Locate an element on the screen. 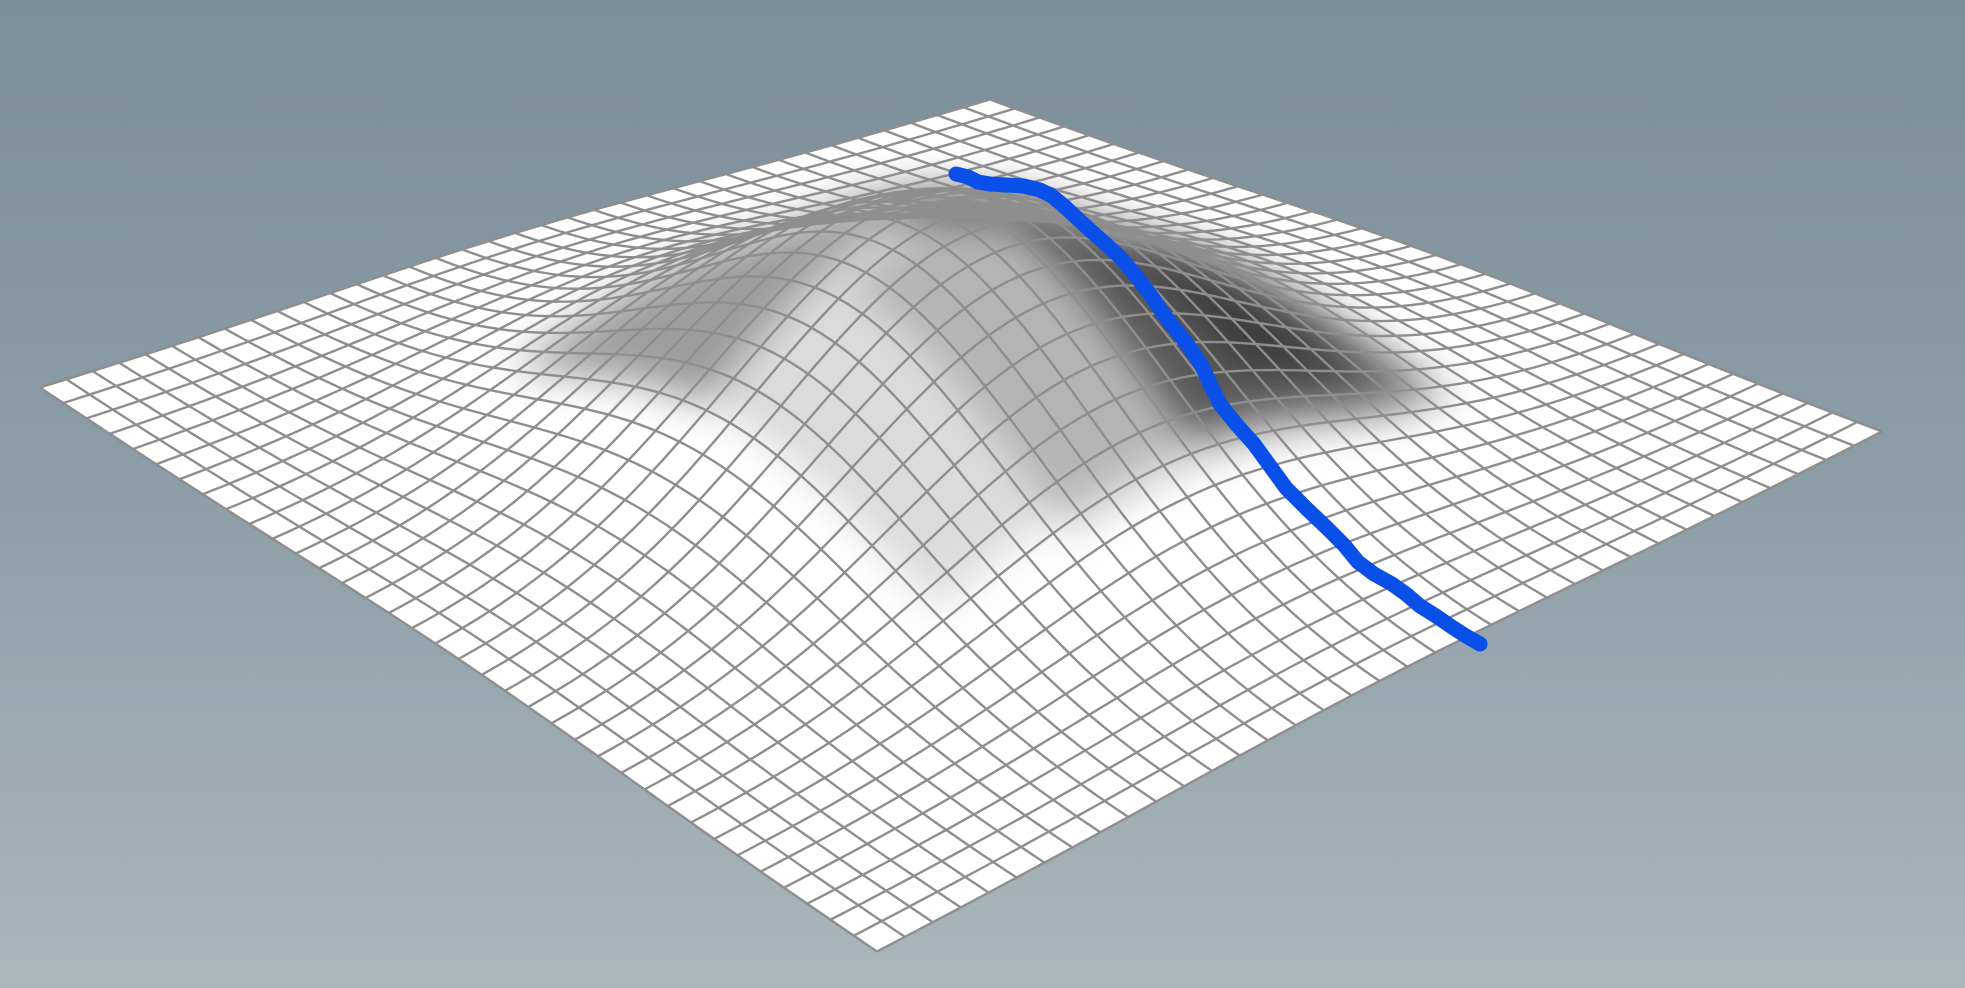 This screenshot has height=988, width=1965. descent-path-line is located at coordinates (1218, 409).